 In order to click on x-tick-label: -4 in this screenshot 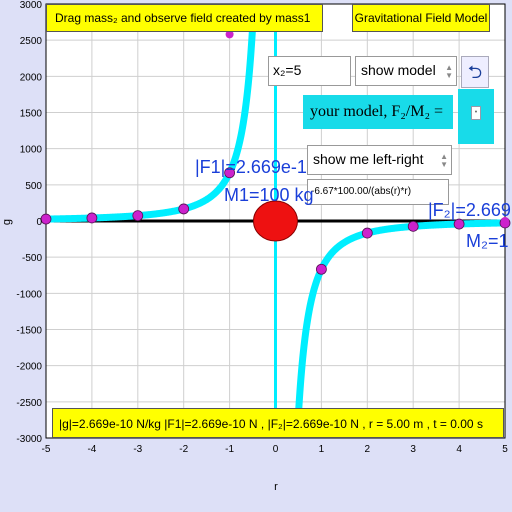, I will do `click(91, 449)`.